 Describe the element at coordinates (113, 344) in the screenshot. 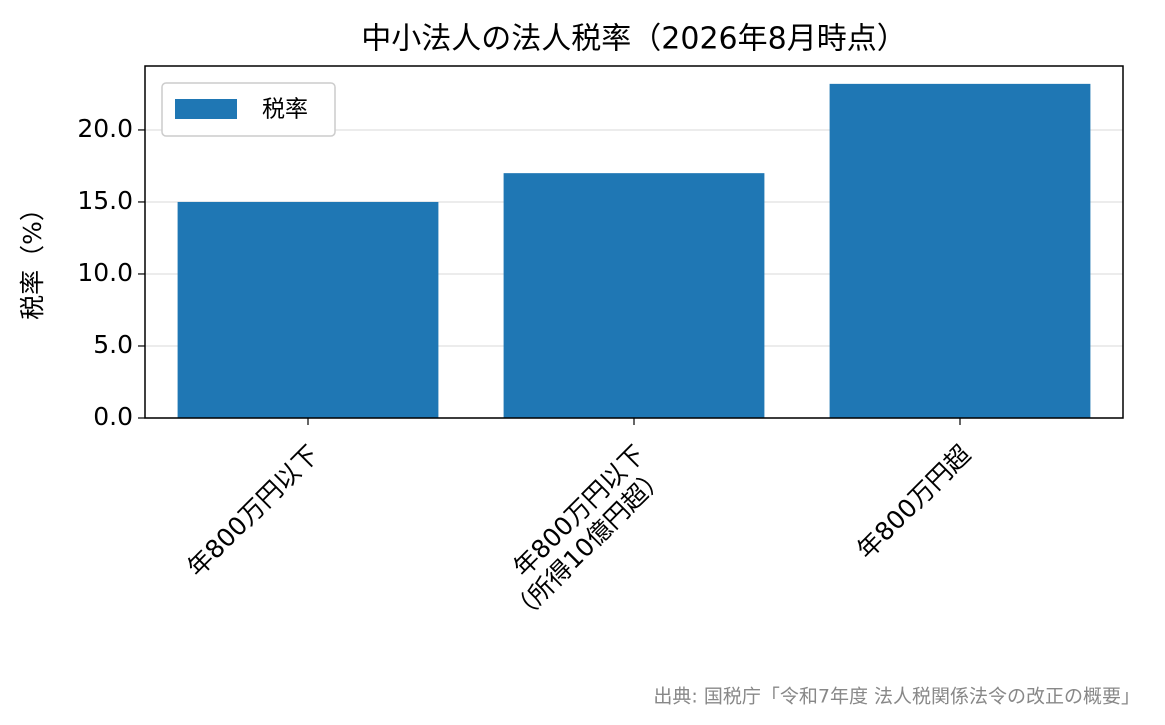

I see `y-tick-label: 5.0` at that location.